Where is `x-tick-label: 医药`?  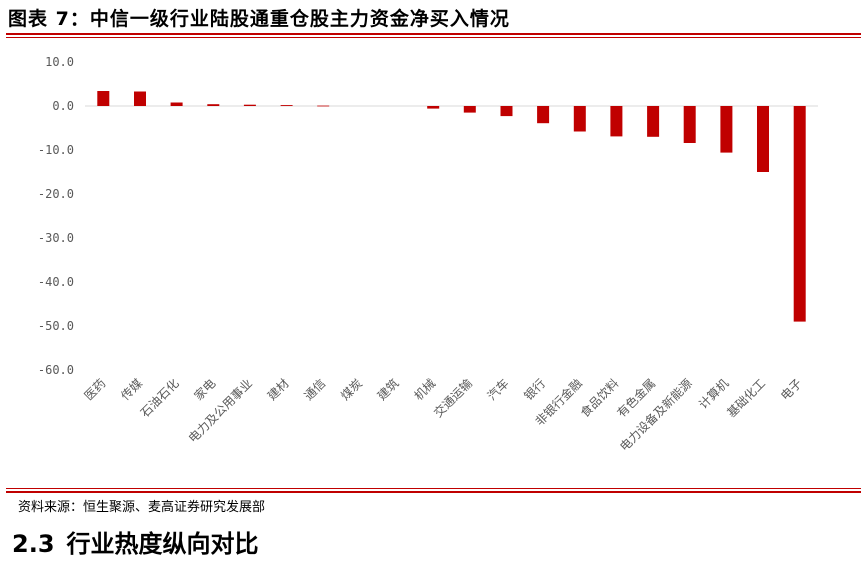 x-tick-label: 医药 is located at coordinates (95, 389).